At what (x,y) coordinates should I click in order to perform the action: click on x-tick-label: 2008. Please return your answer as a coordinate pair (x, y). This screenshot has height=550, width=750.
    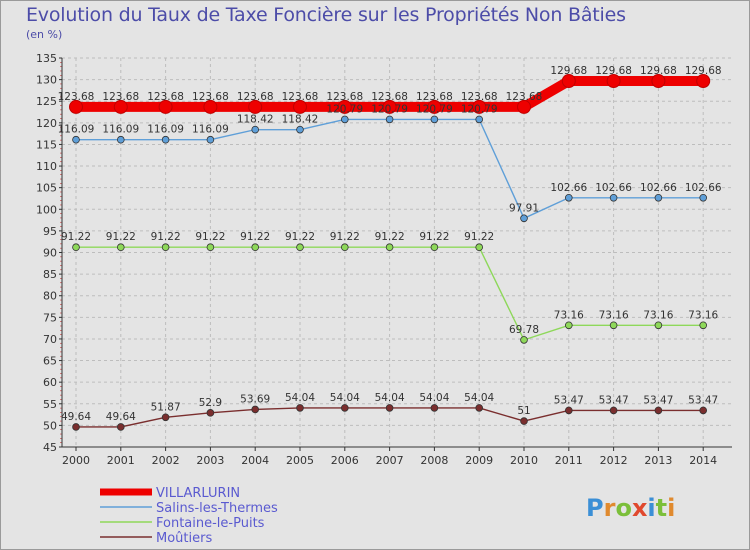
    Looking at the image, I should click on (434, 460).